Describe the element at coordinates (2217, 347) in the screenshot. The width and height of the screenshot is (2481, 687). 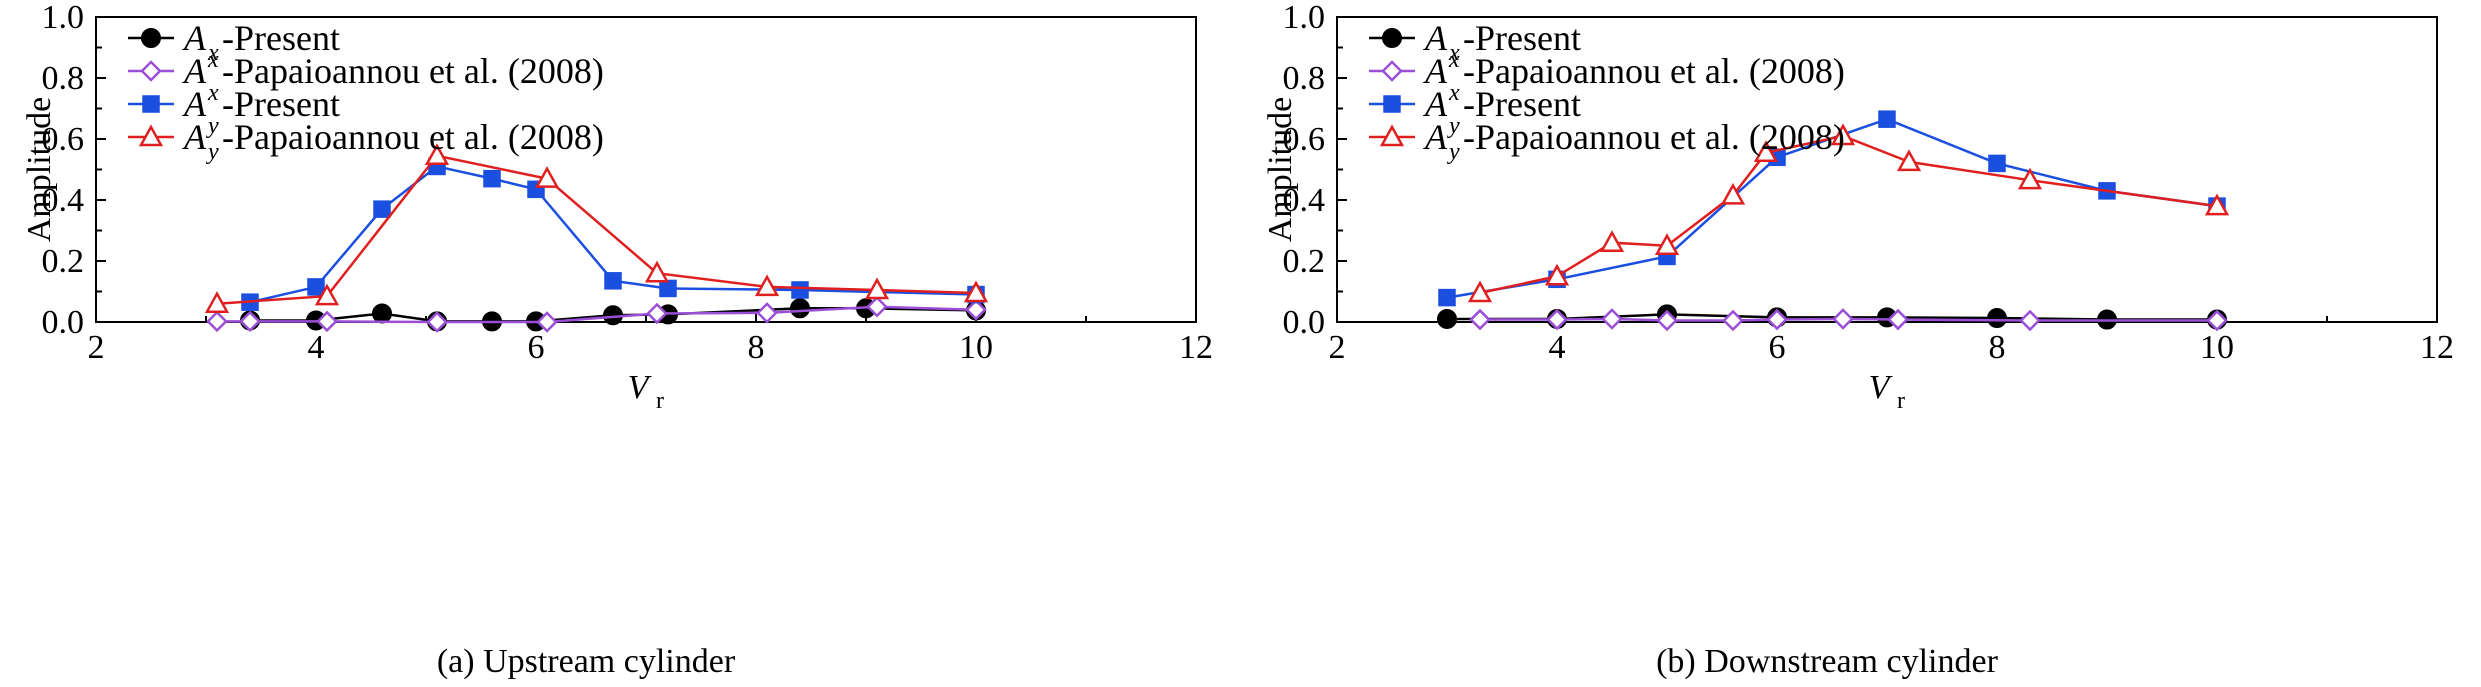
I see `x-tick-label: 10` at that location.